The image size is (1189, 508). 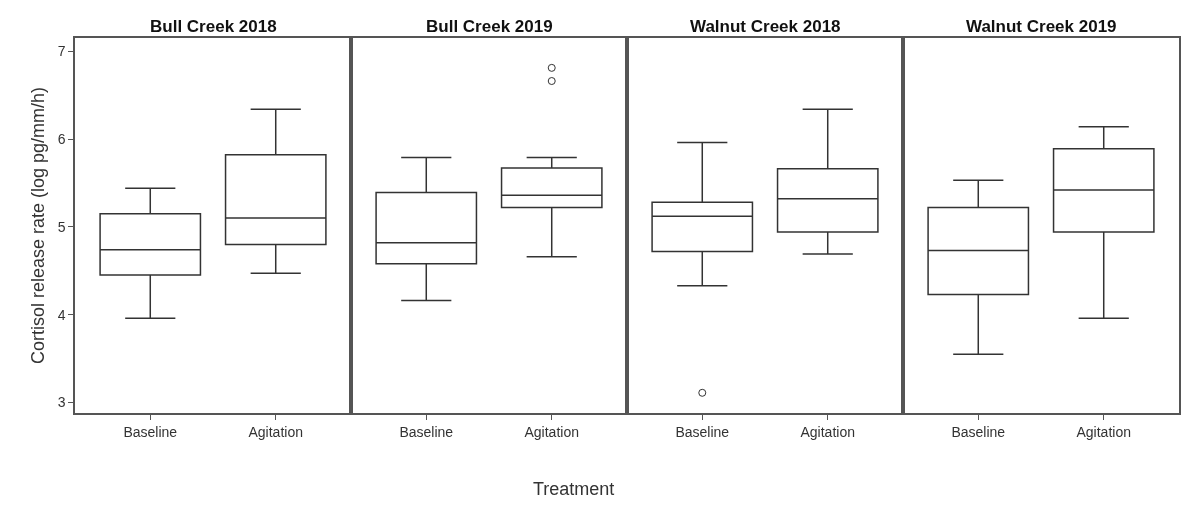 I want to click on y-axis-title: Cortisol release rate (log pg/mm/h), so click(x=38, y=225).